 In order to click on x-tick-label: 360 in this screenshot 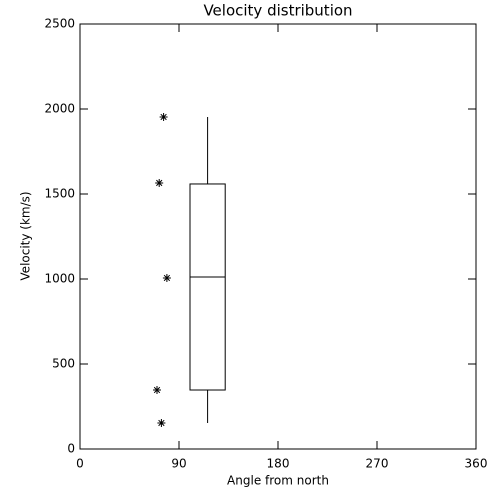, I will do `click(476, 464)`.